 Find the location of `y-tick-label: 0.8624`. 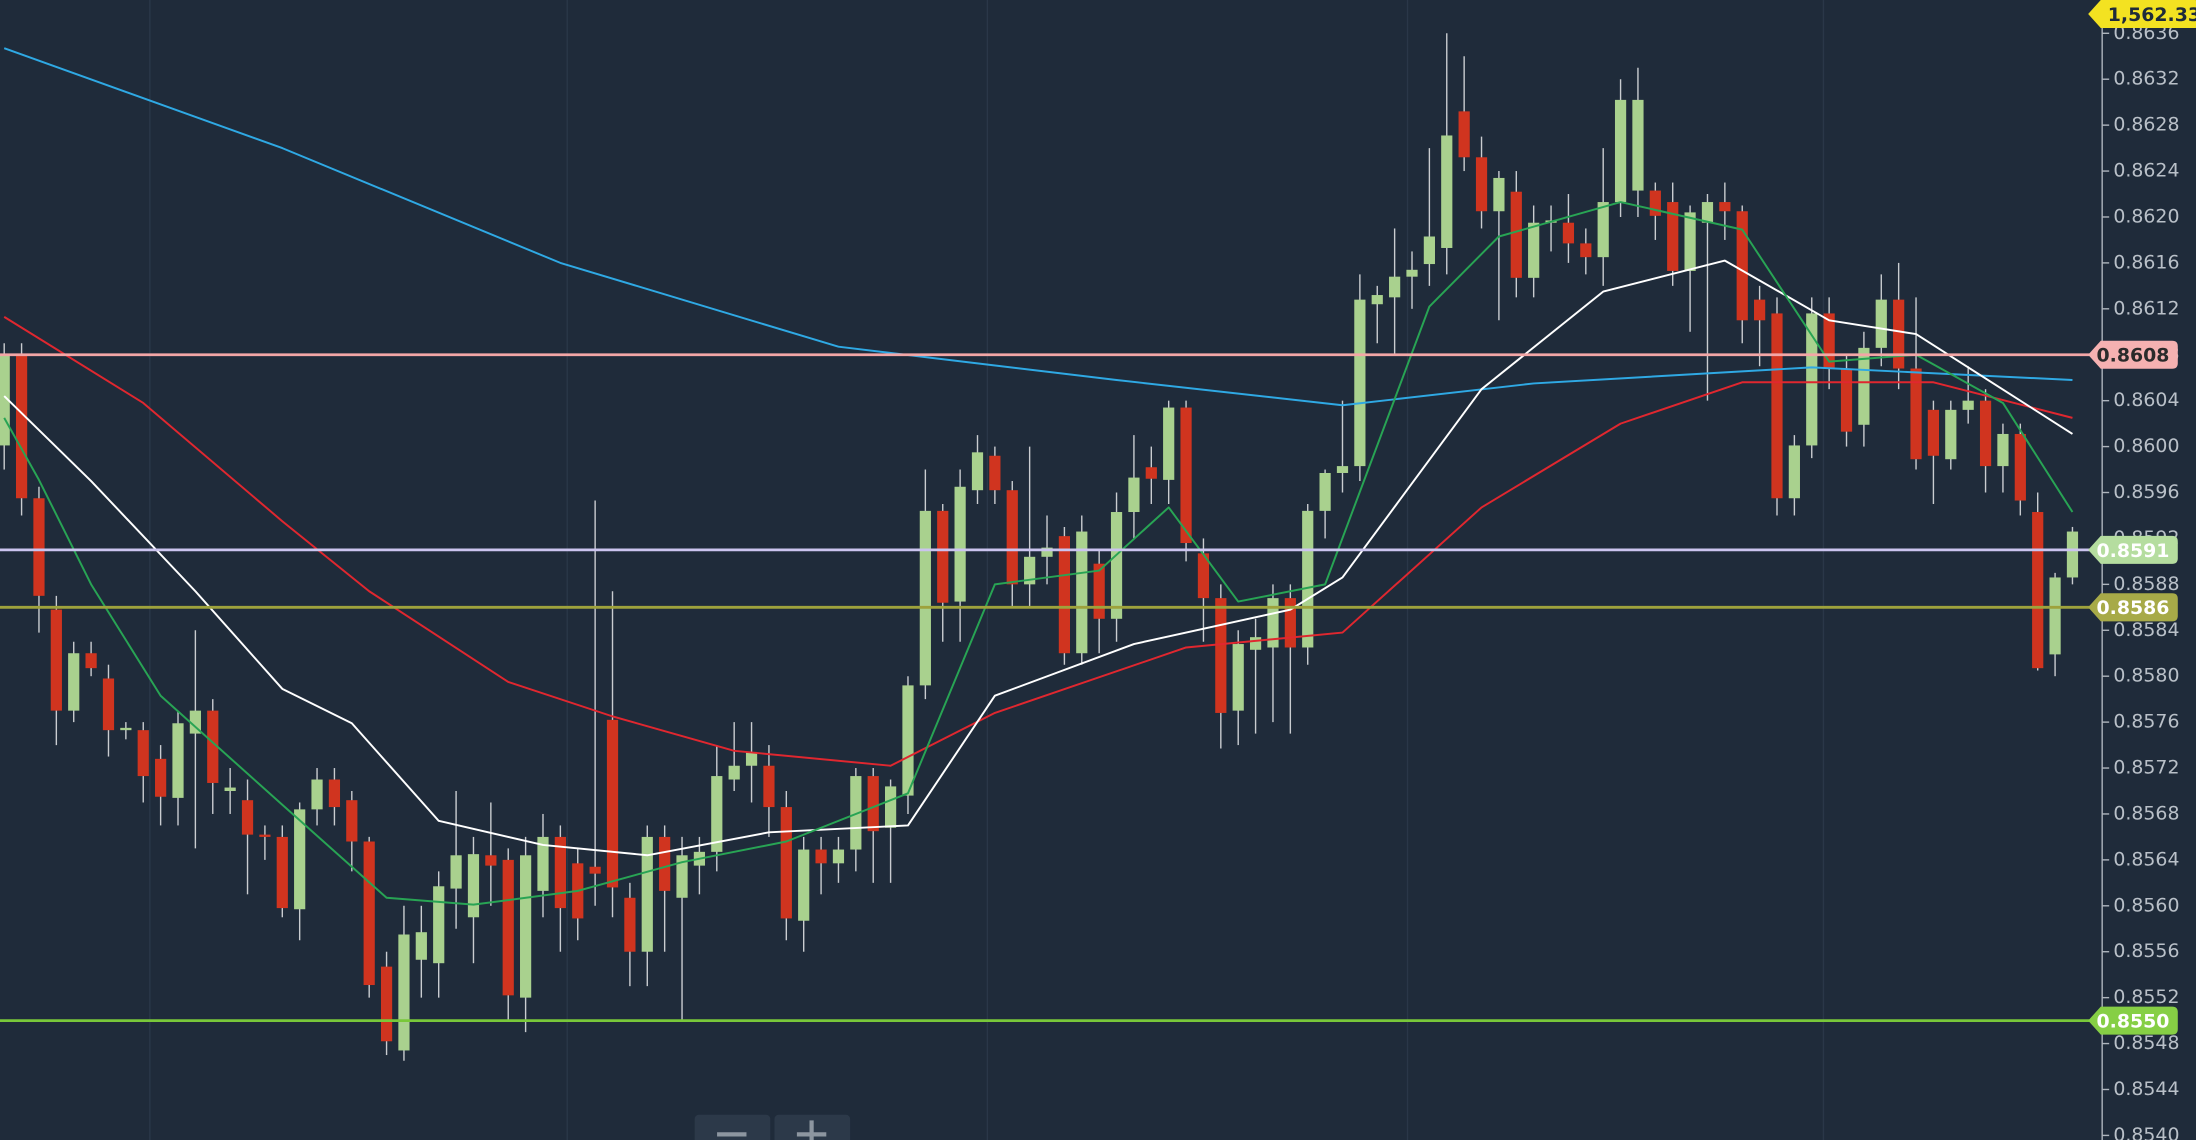

y-tick-label: 0.8624 is located at coordinates (2146, 171).